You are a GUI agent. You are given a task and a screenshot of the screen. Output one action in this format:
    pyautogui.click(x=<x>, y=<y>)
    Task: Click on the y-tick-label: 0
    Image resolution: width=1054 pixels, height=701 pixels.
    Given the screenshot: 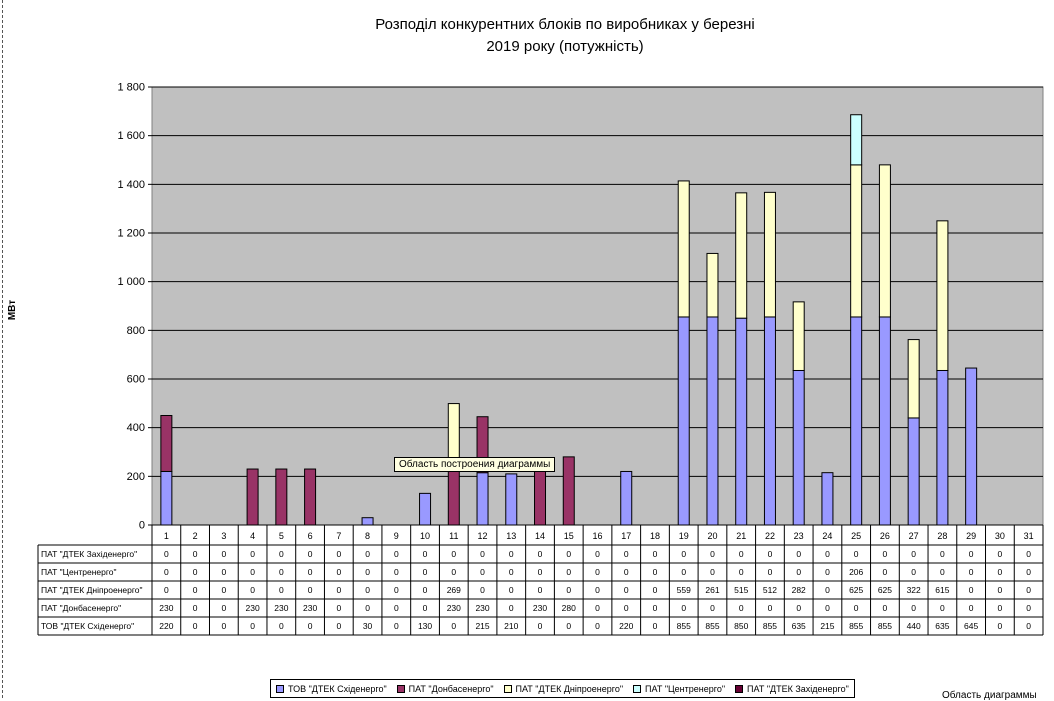 What is the action you would take?
    pyautogui.click(x=142, y=526)
    